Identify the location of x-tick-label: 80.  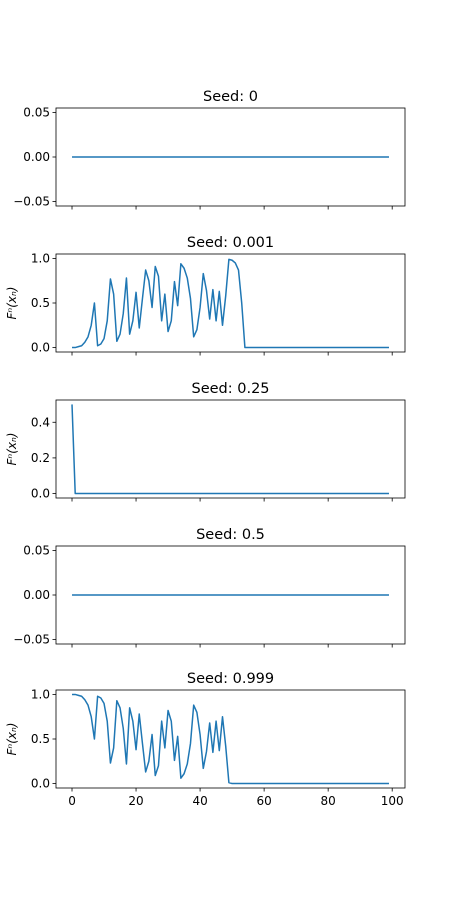
(328, 801).